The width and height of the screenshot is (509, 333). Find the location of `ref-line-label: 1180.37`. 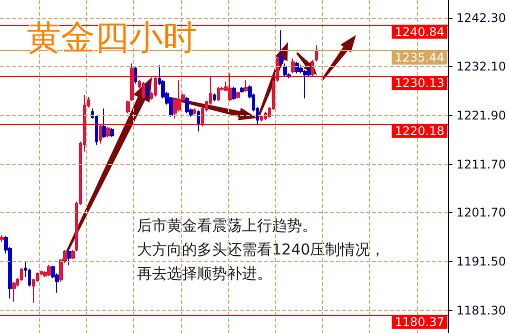

ref-line-label: 1180.37 is located at coordinates (419, 321).